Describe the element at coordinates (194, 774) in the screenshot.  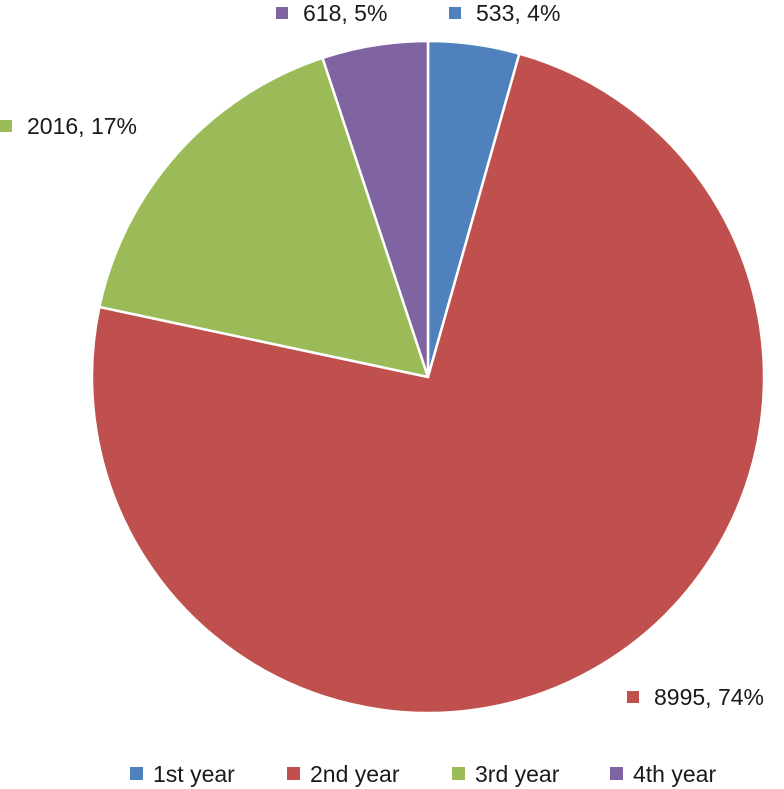
I see `legend-entry-1st-year: 1st year` at that location.